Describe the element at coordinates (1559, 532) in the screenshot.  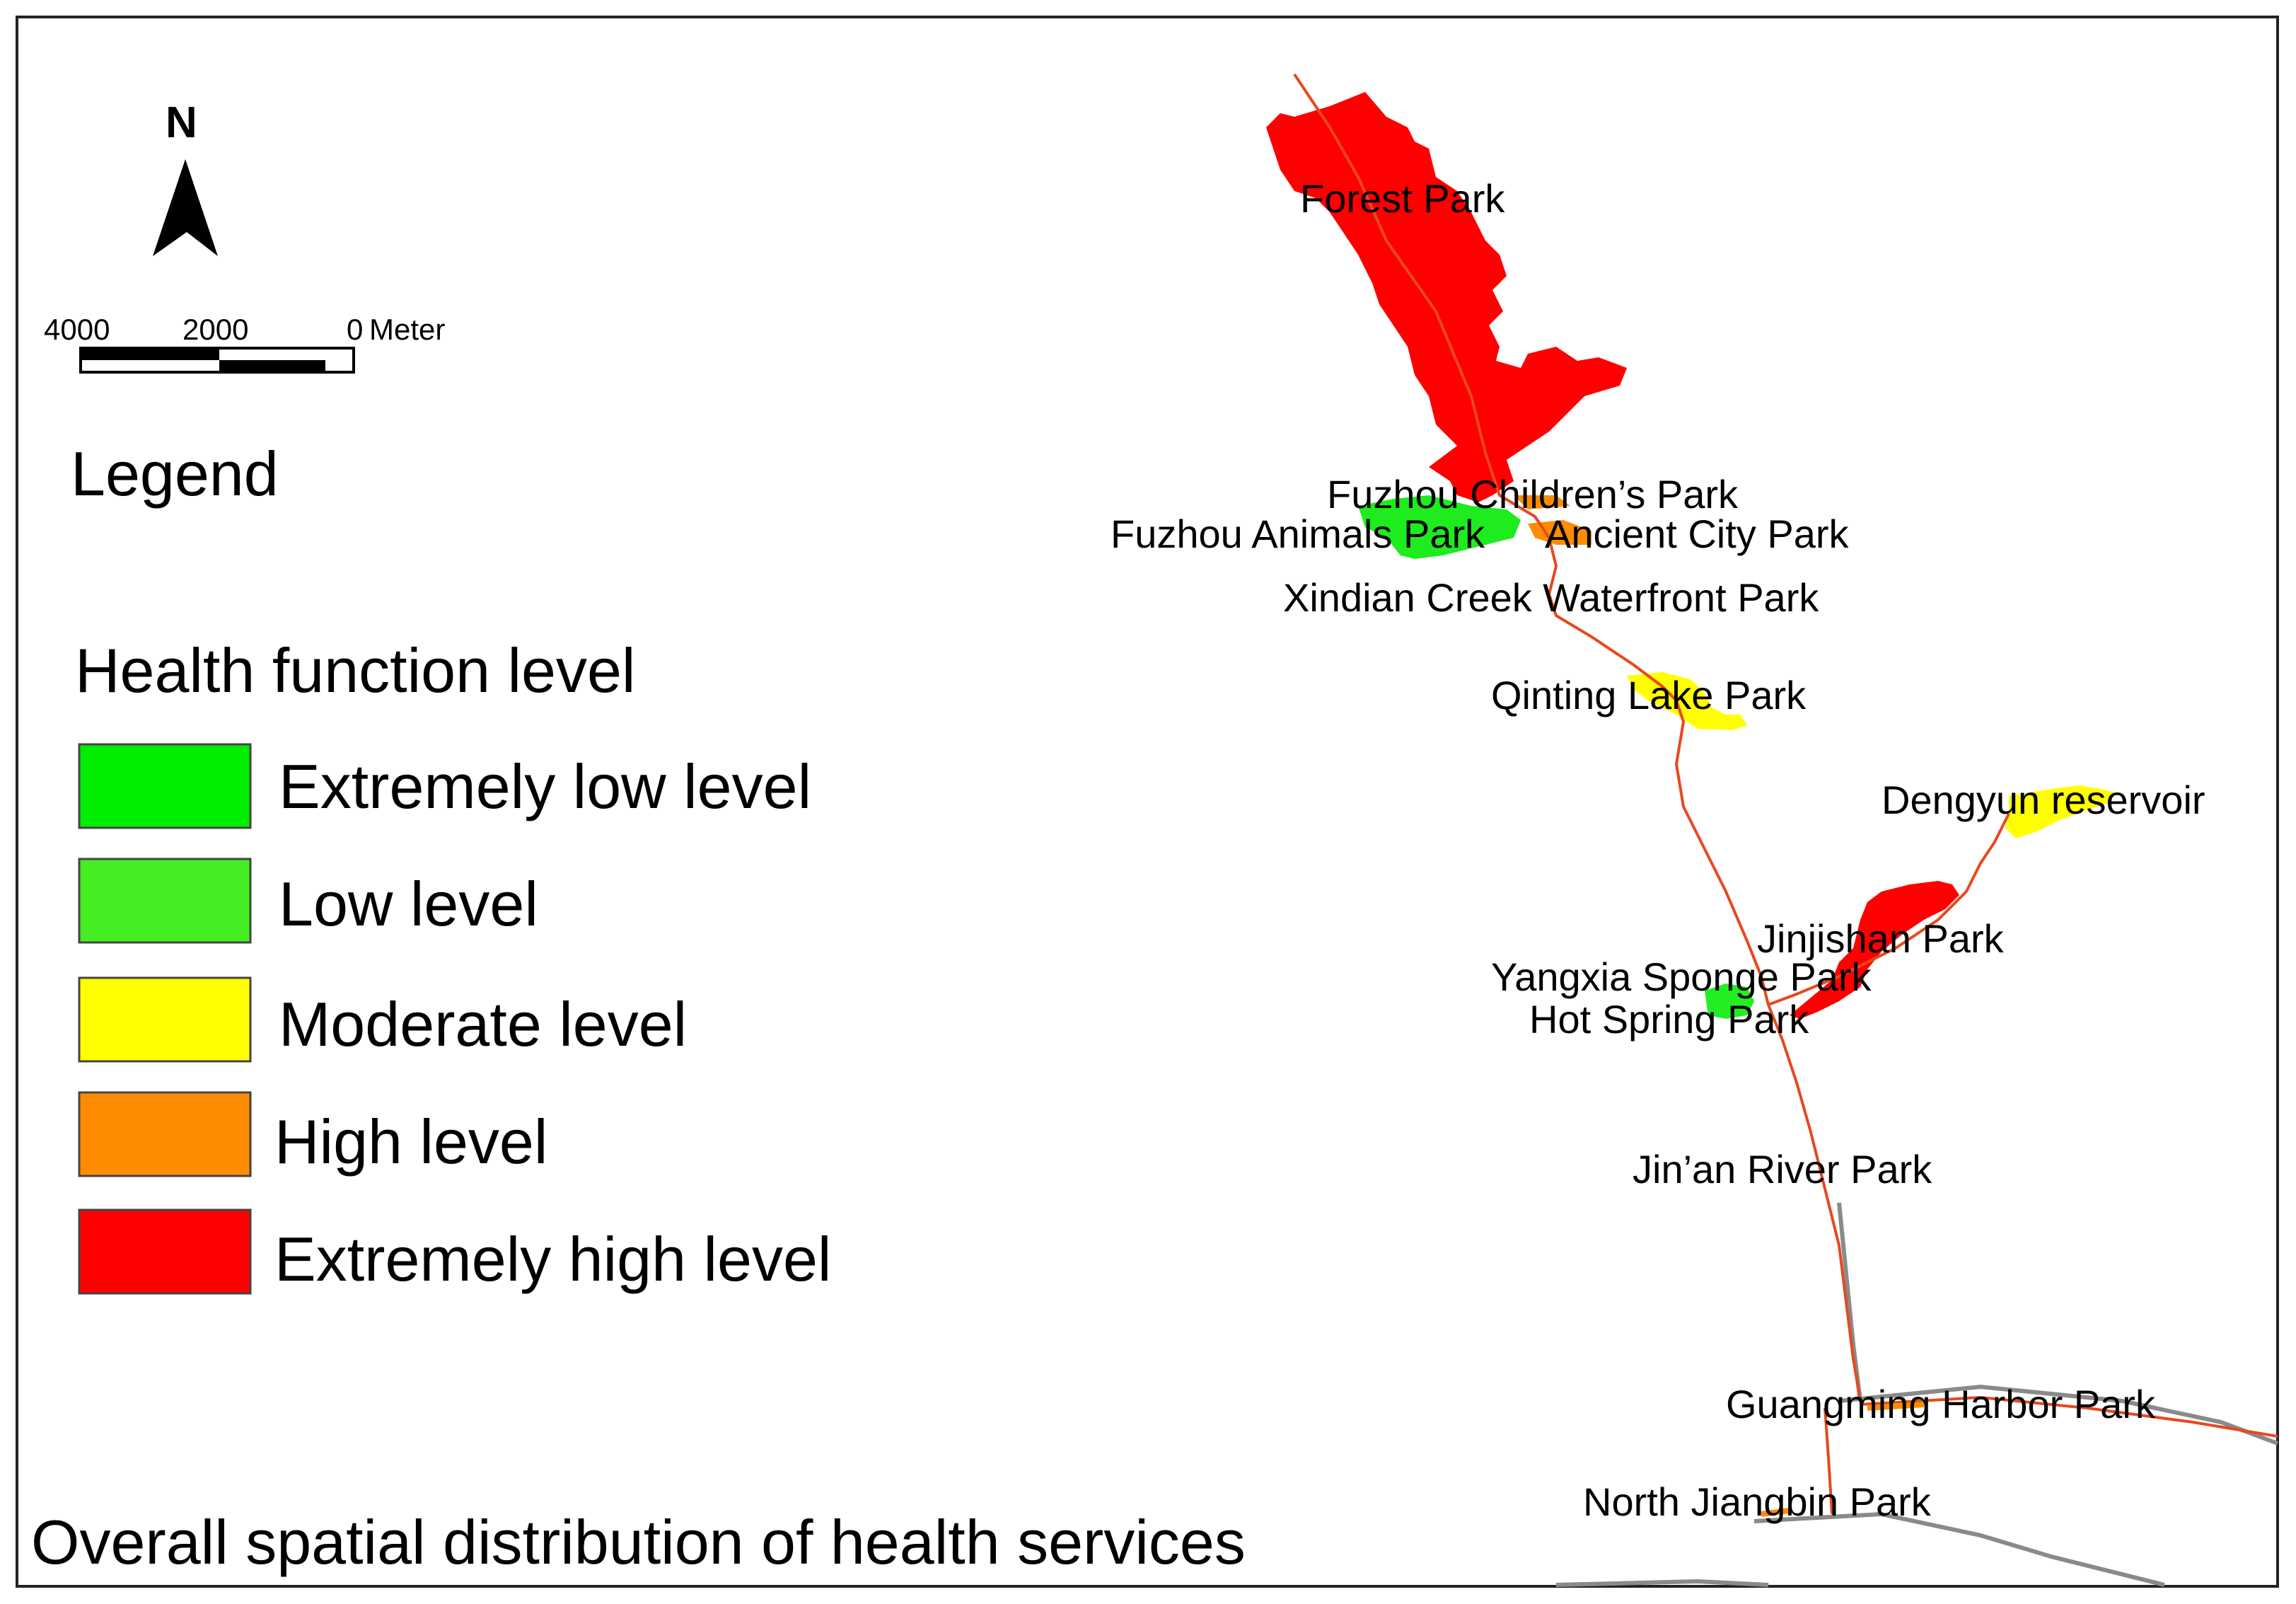
I see `ancient-city-park-polygon` at that location.